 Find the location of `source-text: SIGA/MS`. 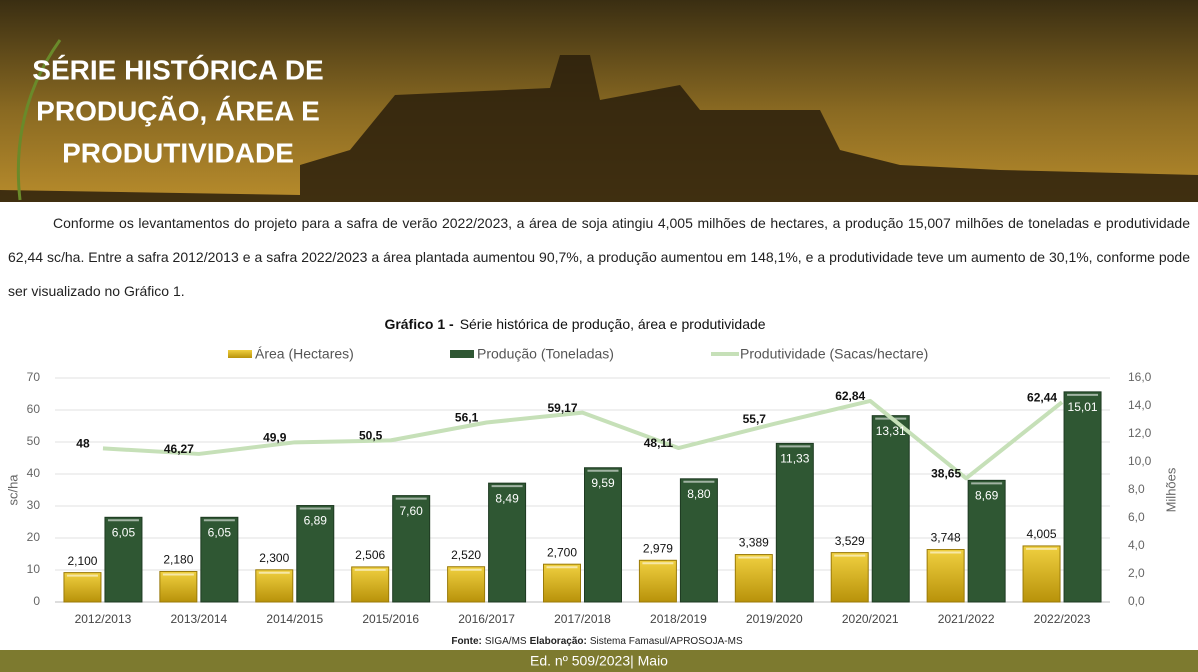

source-text: SIGA/MS is located at coordinates (506, 641).